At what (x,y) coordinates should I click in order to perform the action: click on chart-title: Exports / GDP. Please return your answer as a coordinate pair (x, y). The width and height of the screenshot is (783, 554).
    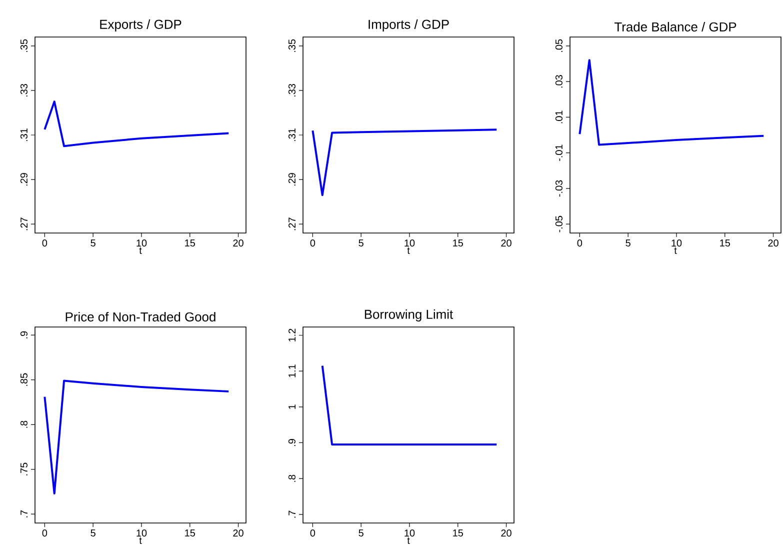
    Looking at the image, I should click on (141, 25).